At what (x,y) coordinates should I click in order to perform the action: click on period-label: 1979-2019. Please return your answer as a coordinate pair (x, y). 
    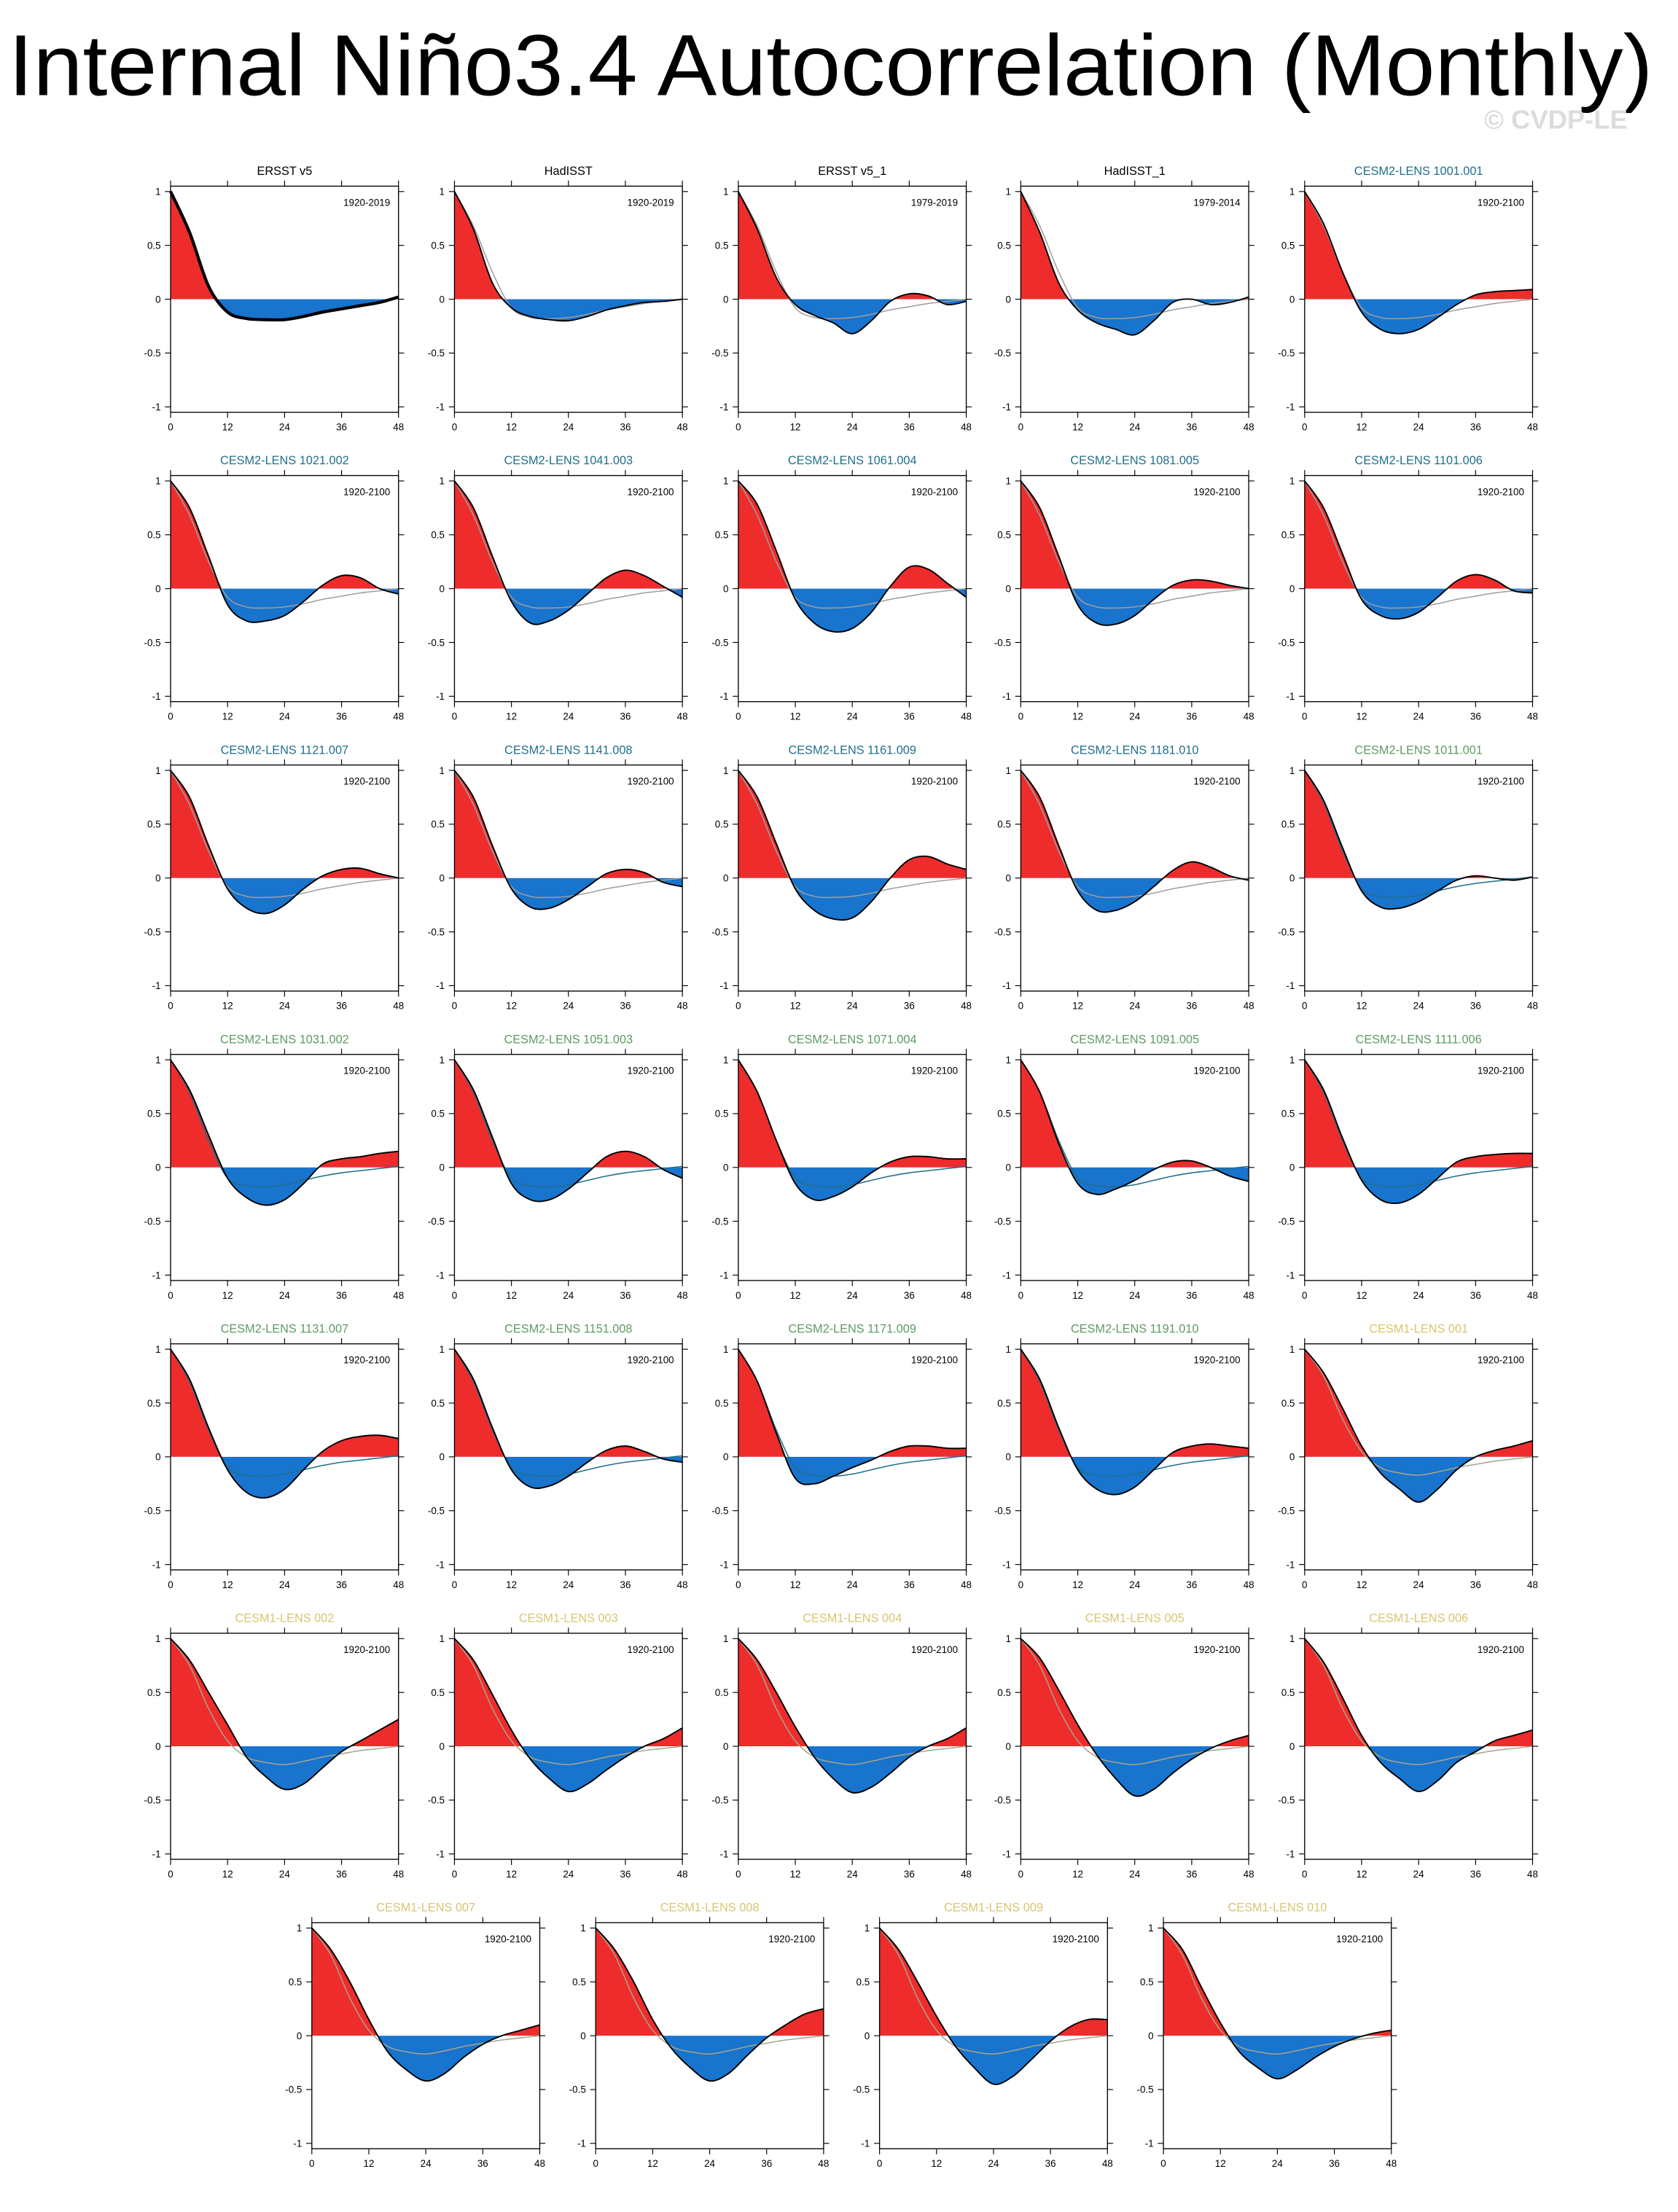
    Looking at the image, I should click on (934, 202).